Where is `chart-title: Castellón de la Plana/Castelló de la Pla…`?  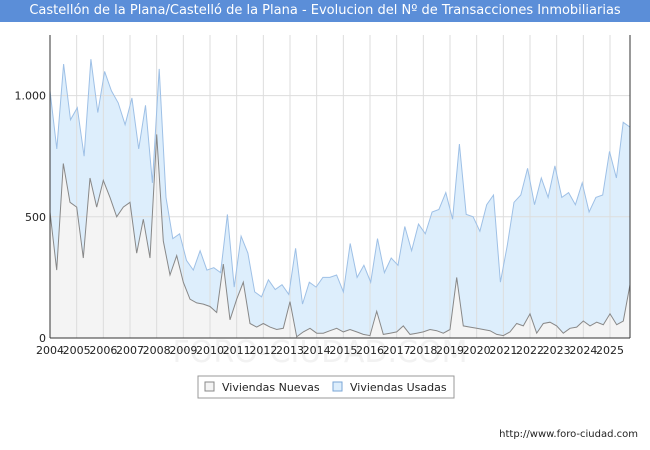
chart-title: Castellón de la Plana/Castelló de la Pla… is located at coordinates (325, 11).